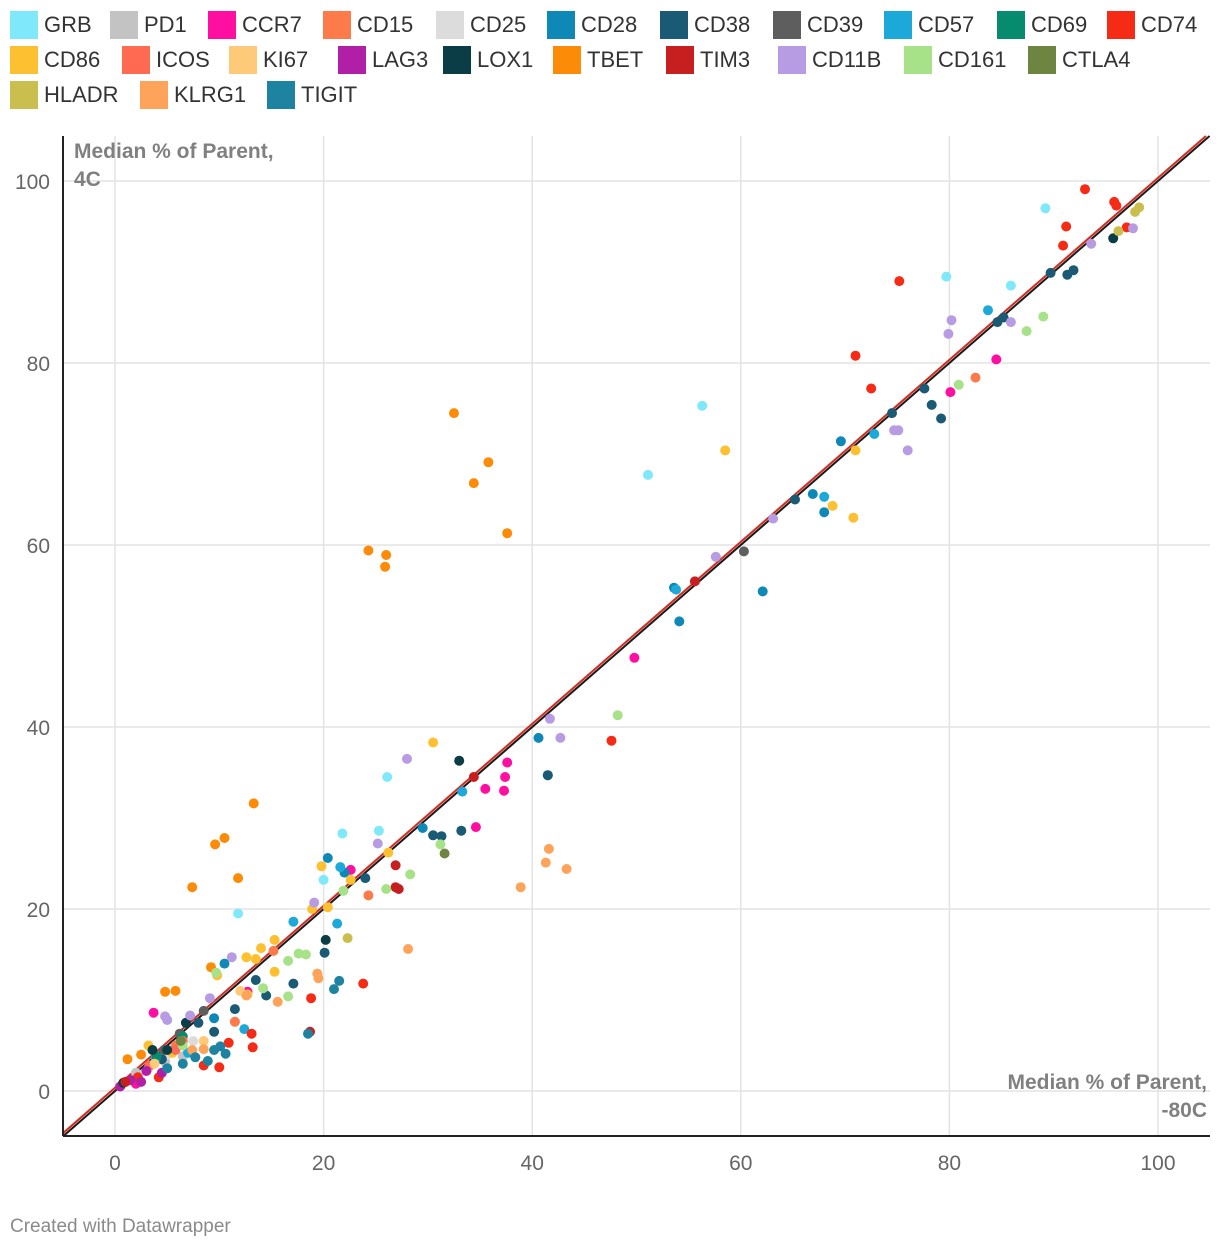 This screenshot has width=1220, height=1252. I want to click on point-cd57, so click(244, 1029).